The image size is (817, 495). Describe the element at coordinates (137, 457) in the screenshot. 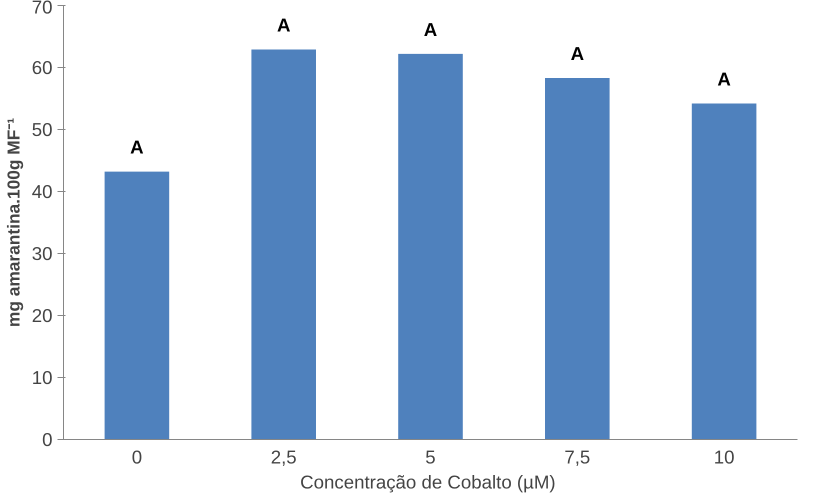

I see `x-tick-label: 0` at that location.